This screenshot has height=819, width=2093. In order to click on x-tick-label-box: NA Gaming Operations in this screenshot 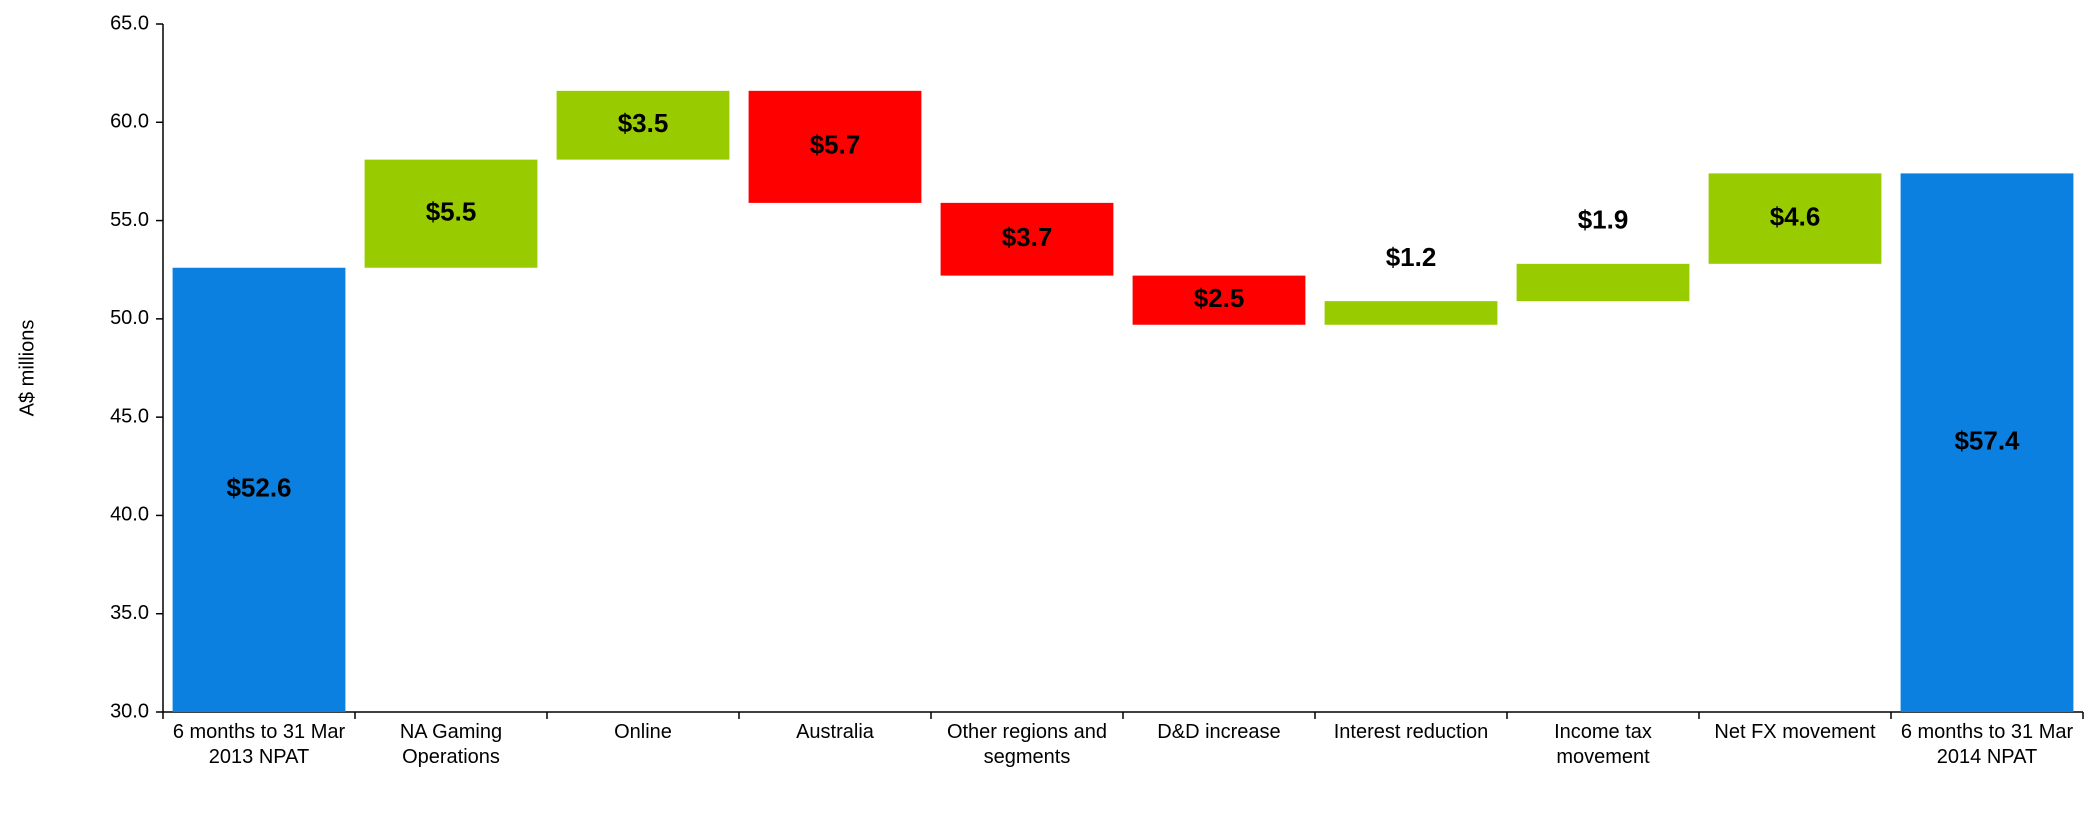, I will do `click(451, 744)`.